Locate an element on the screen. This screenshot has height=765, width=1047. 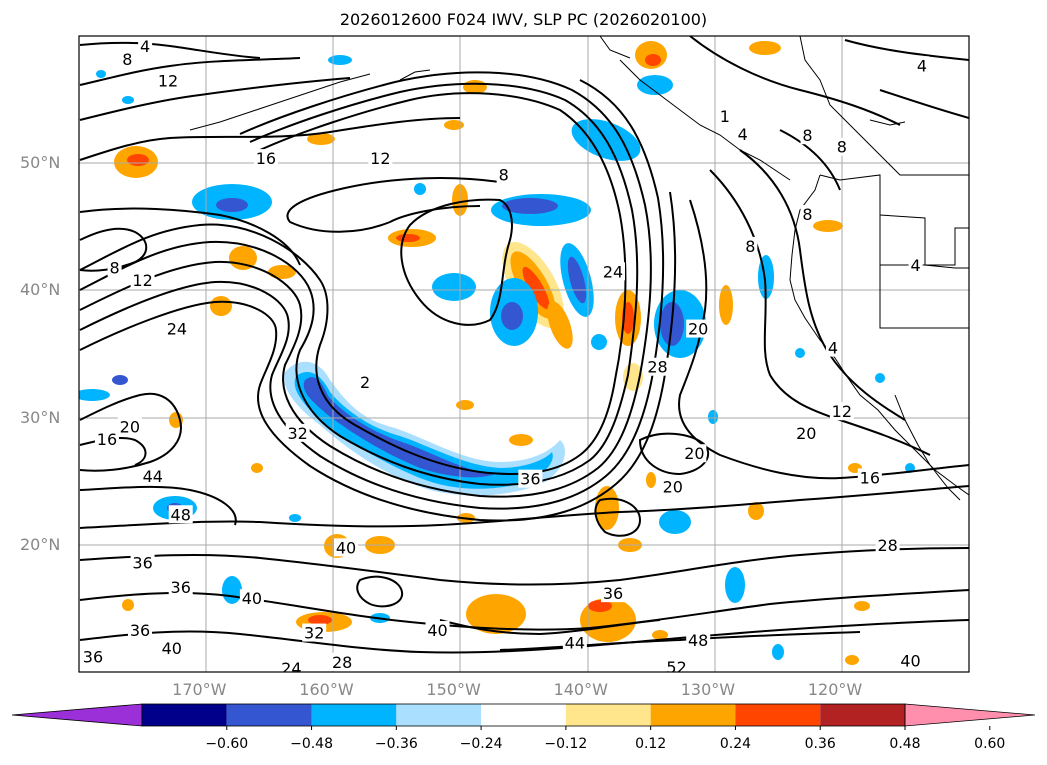
colorbar-tick-label: −0.12 is located at coordinates (566, 744).